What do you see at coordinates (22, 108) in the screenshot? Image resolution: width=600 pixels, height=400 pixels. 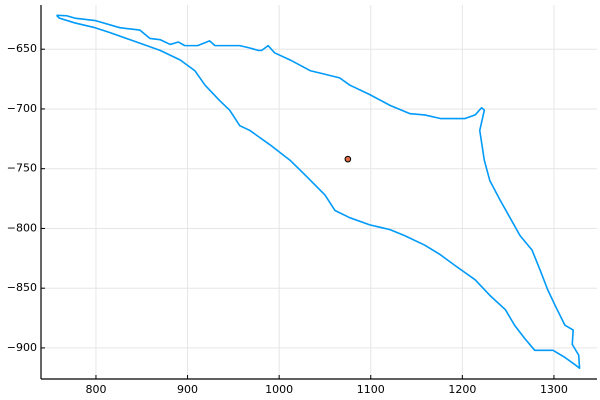 I see `y-tick-label: −700` at bounding box center [22, 108].